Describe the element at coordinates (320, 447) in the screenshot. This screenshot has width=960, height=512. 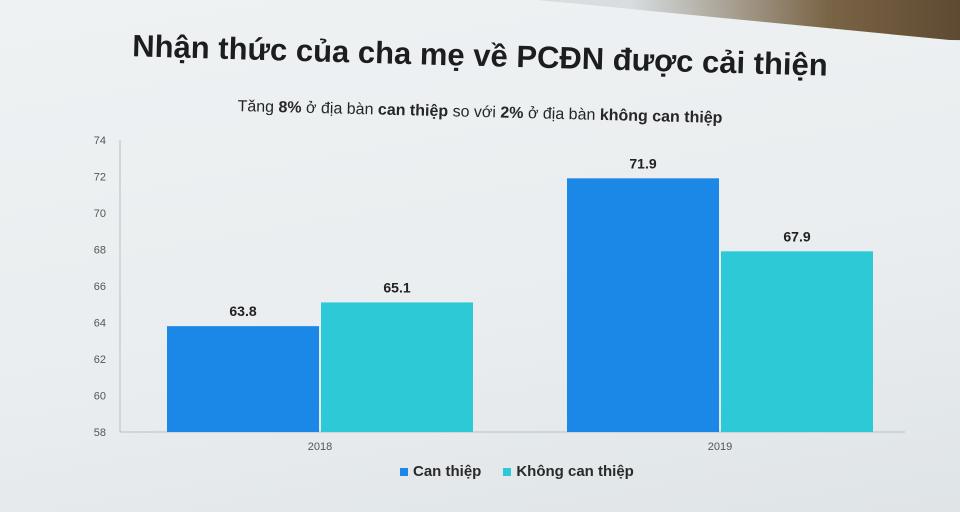
I see `x-tick-label: 2018` at that location.